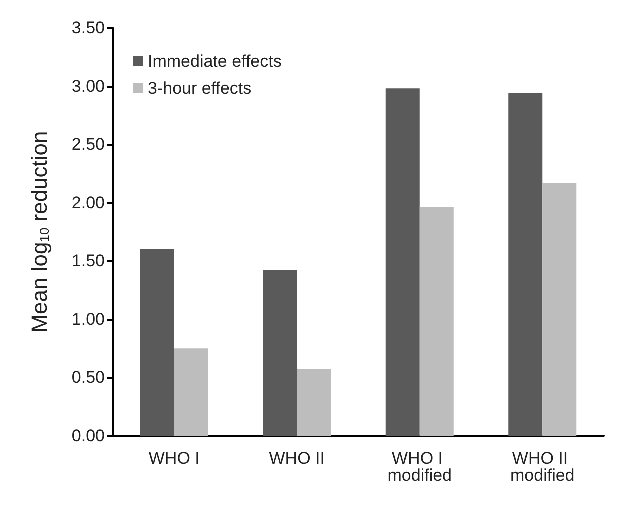  Describe the element at coordinates (420, 467) in the screenshot. I see `x-tick-label: WHO I modified` at that location.